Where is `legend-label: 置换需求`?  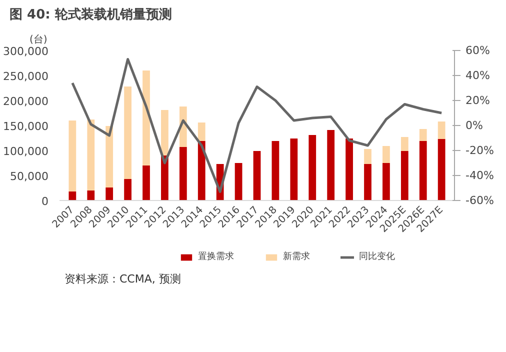
legend-label: 置换需求 is located at coordinates (216, 256).